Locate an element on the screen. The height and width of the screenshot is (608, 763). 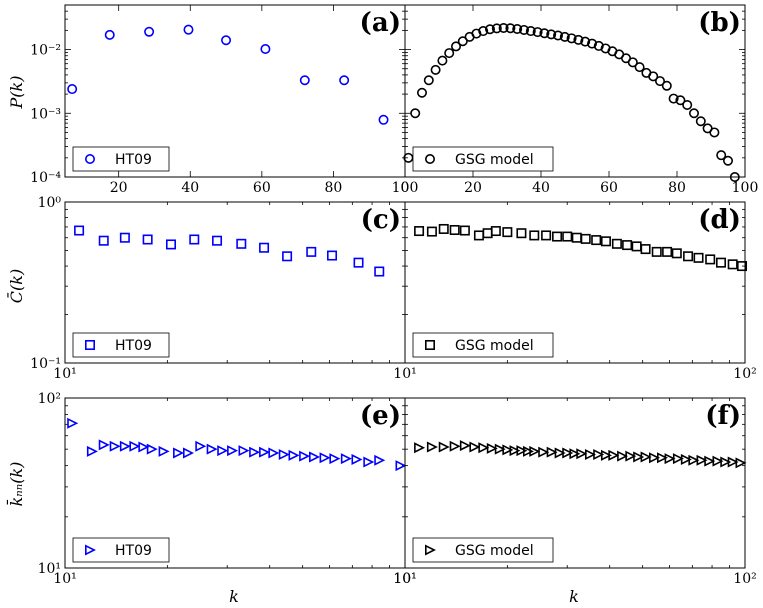
legend-f: GSG model is located at coordinates (483, 550).